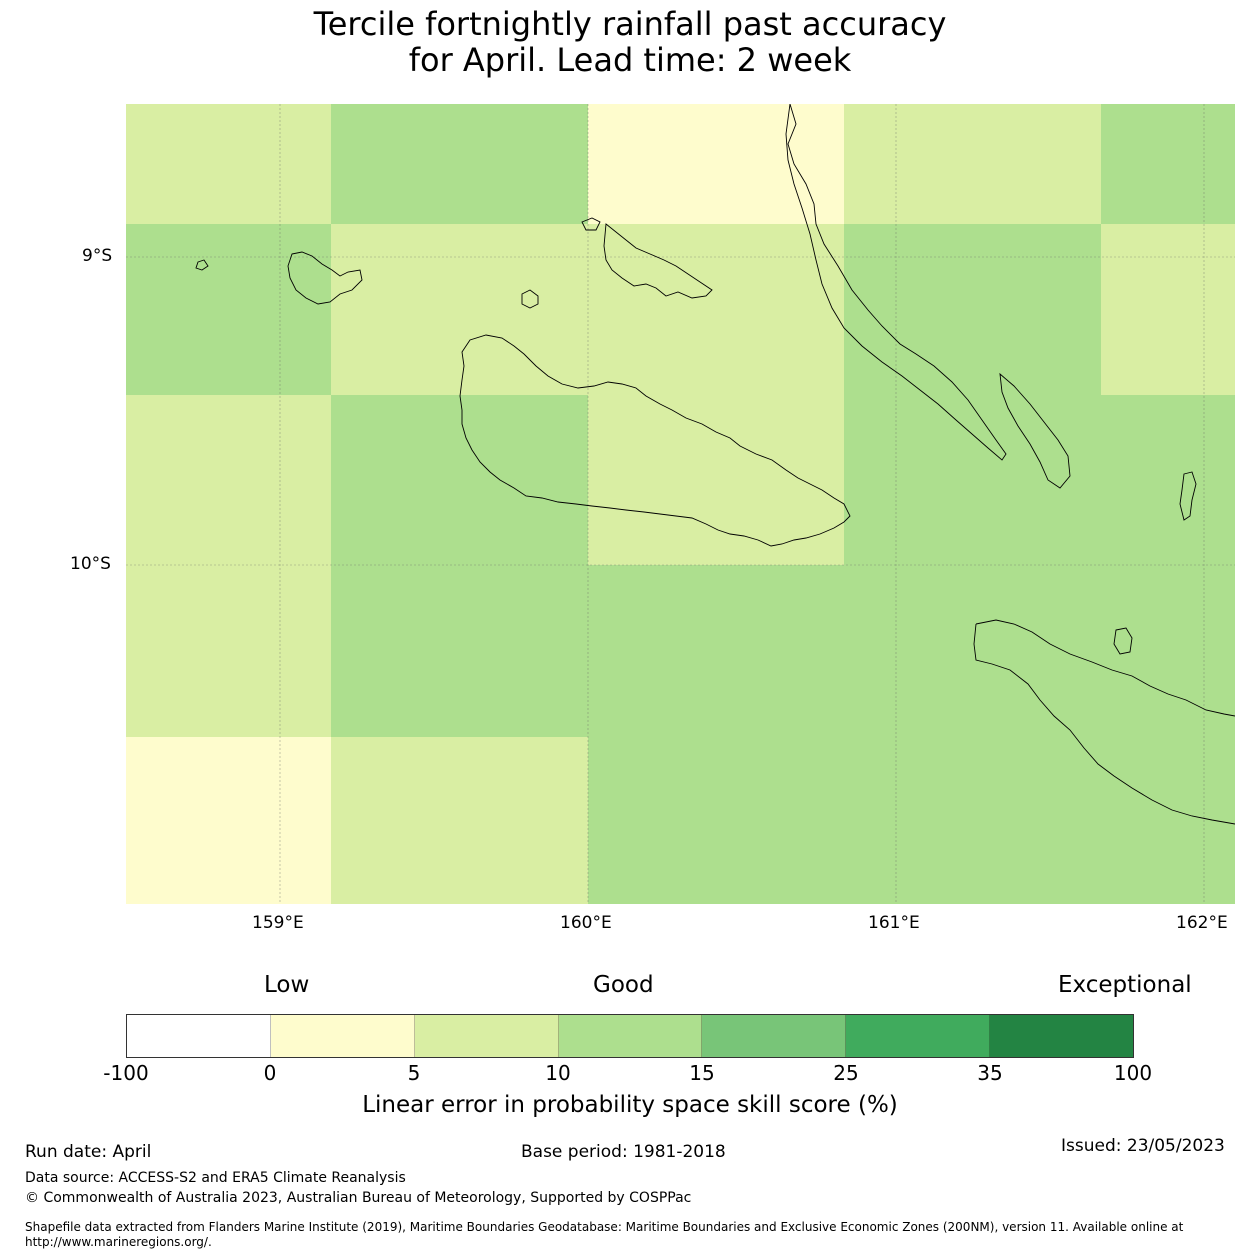 The height and width of the screenshot is (1260, 1260). I want to click on guadalcanal-coast, so click(655, 440).